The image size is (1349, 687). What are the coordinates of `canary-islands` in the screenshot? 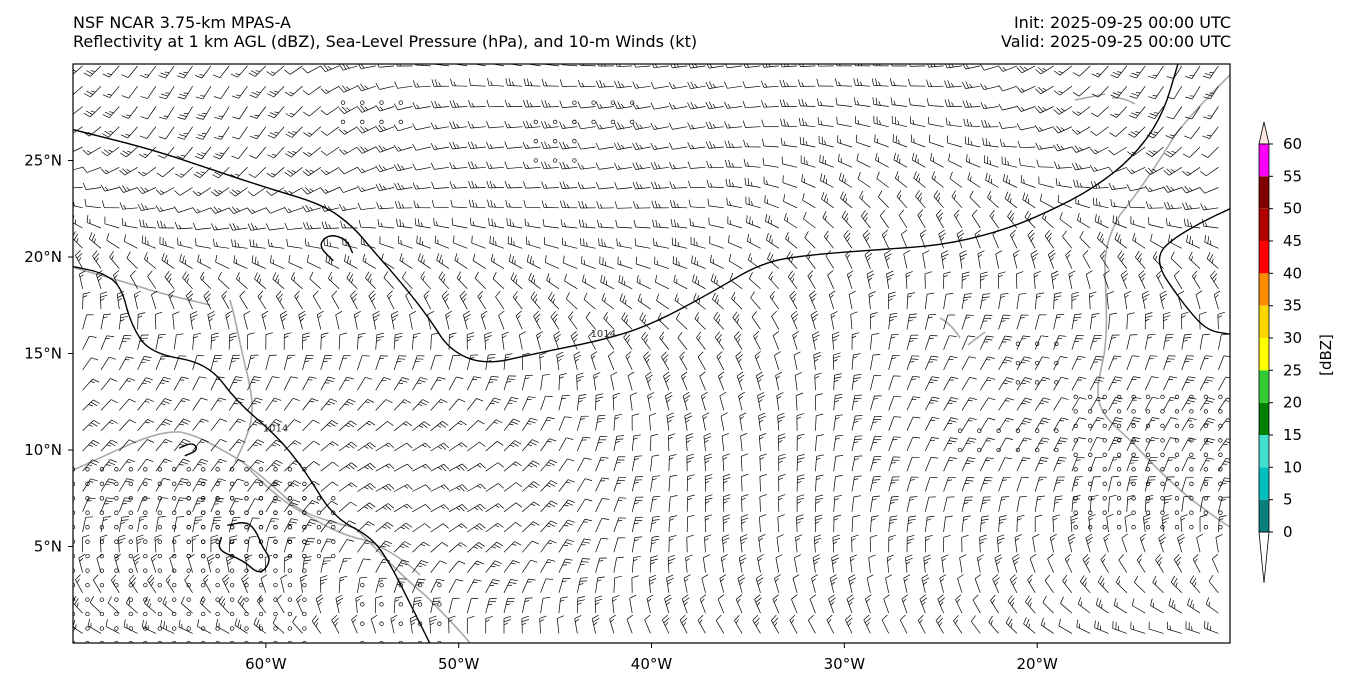 It's located at (1105, 99).